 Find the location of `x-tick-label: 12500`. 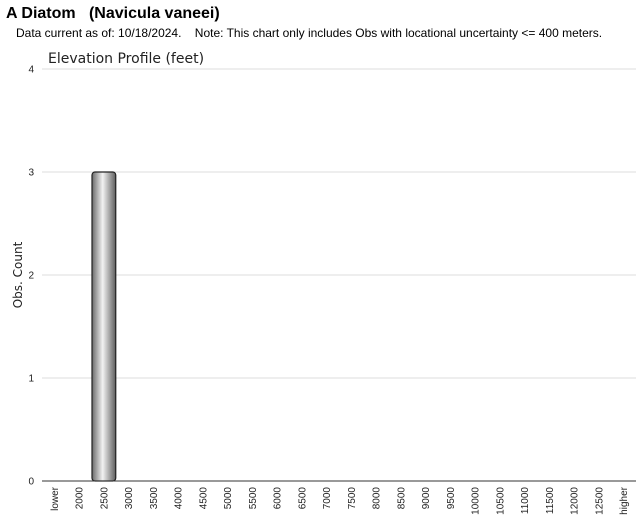

x-tick-label: 12500 is located at coordinates (599, 501).